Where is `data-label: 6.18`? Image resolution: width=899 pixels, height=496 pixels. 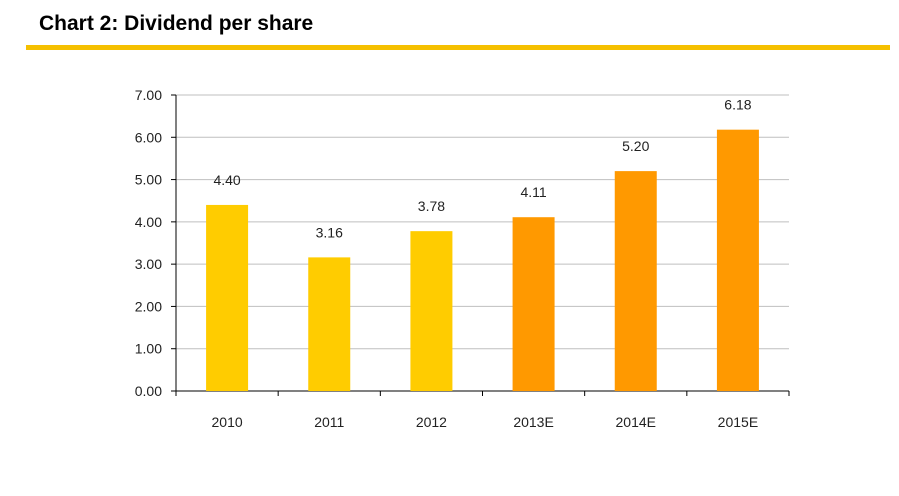 data-label: 6.18 is located at coordinates (737, 105).